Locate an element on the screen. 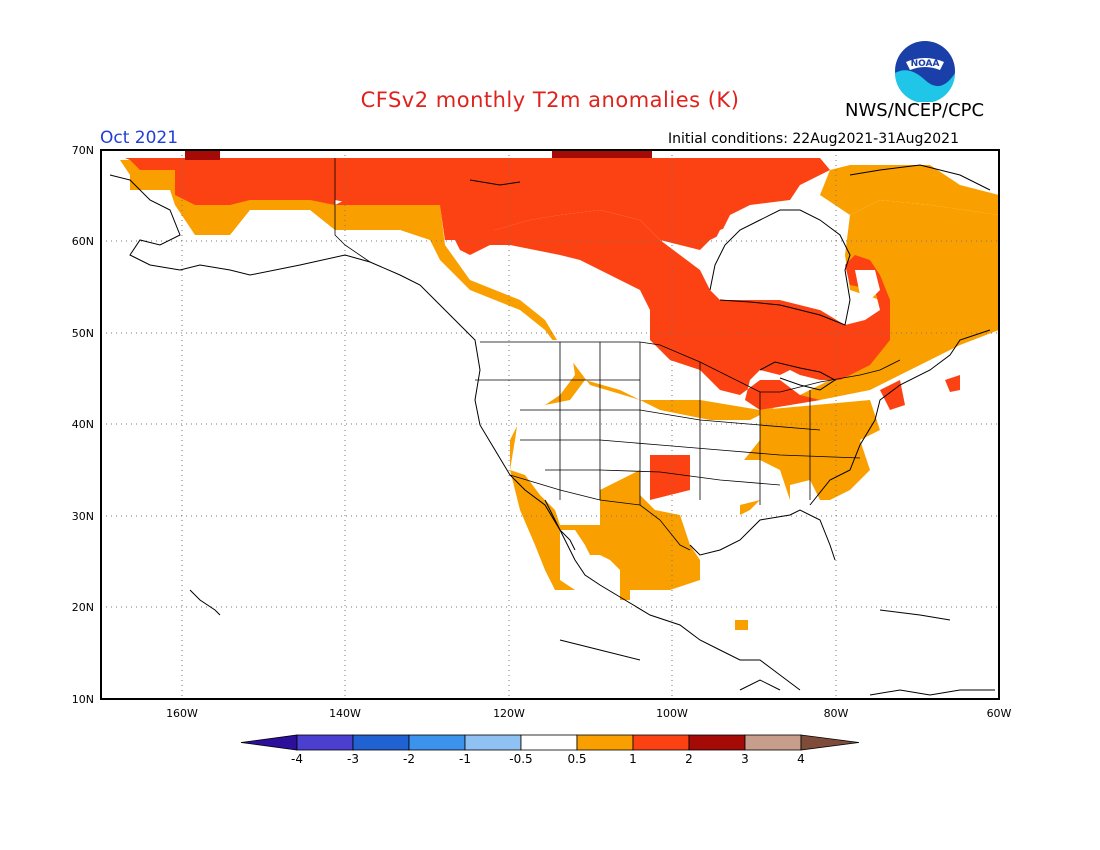 The height and width of the screenshot is (850, 1100). lat-label: 10N is located at coordinates (83, 699).